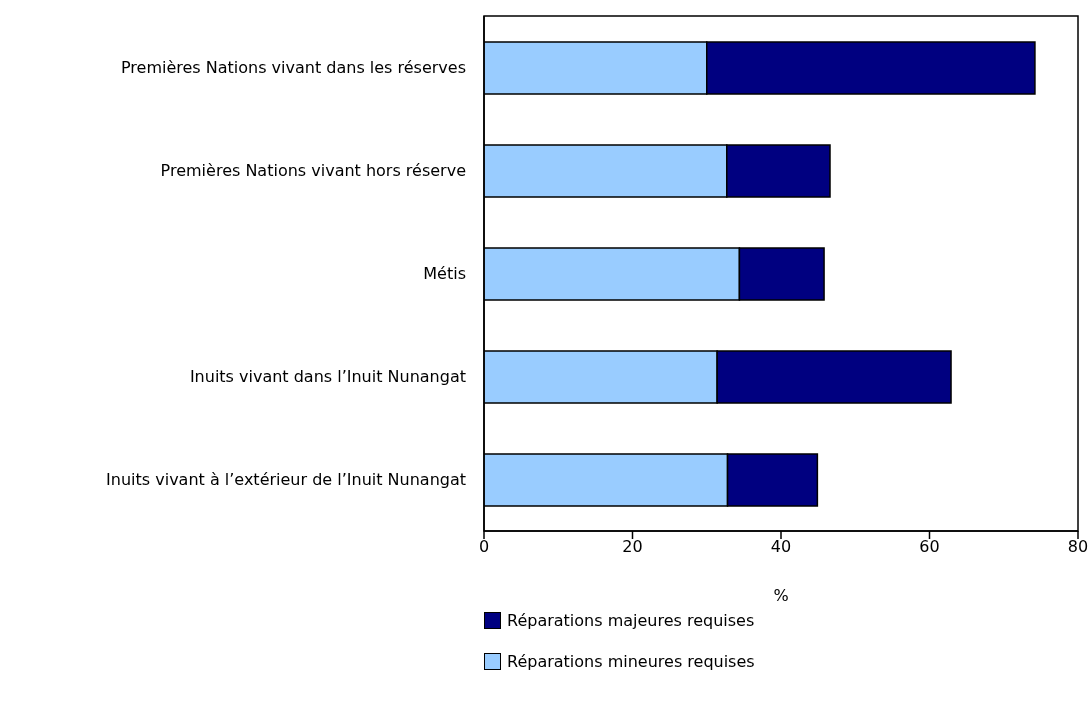  Describe the element at coordinates (293, 68) in the screenshot. I see `y-tick-label: Premières Nations vivant dans les réserves` at that location.